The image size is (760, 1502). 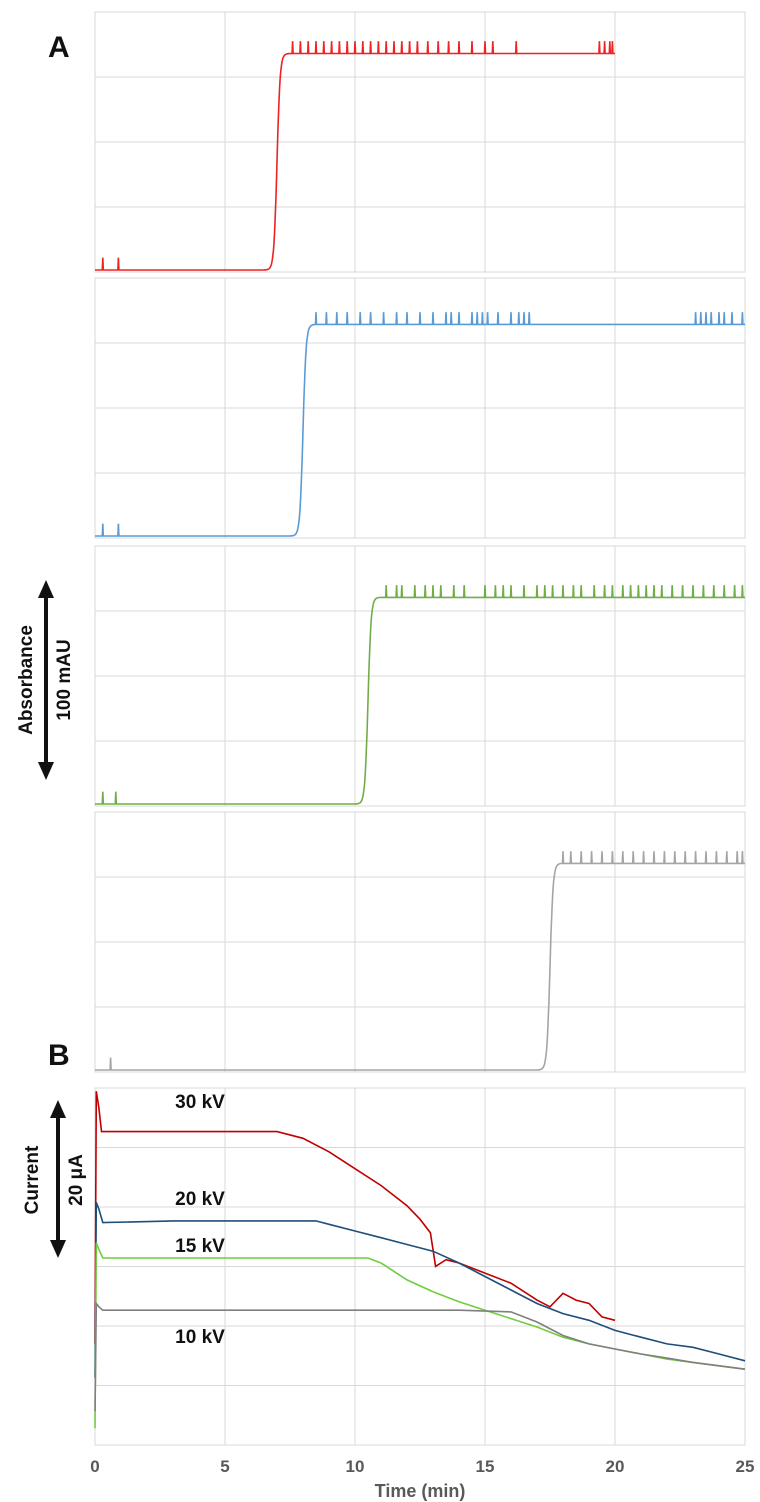 What do you see at coordinates (422, 1466) in the screenshot?
I see `x-tick-labels: 0 5 10 15 20 25` at bounding box center [422, 1466].